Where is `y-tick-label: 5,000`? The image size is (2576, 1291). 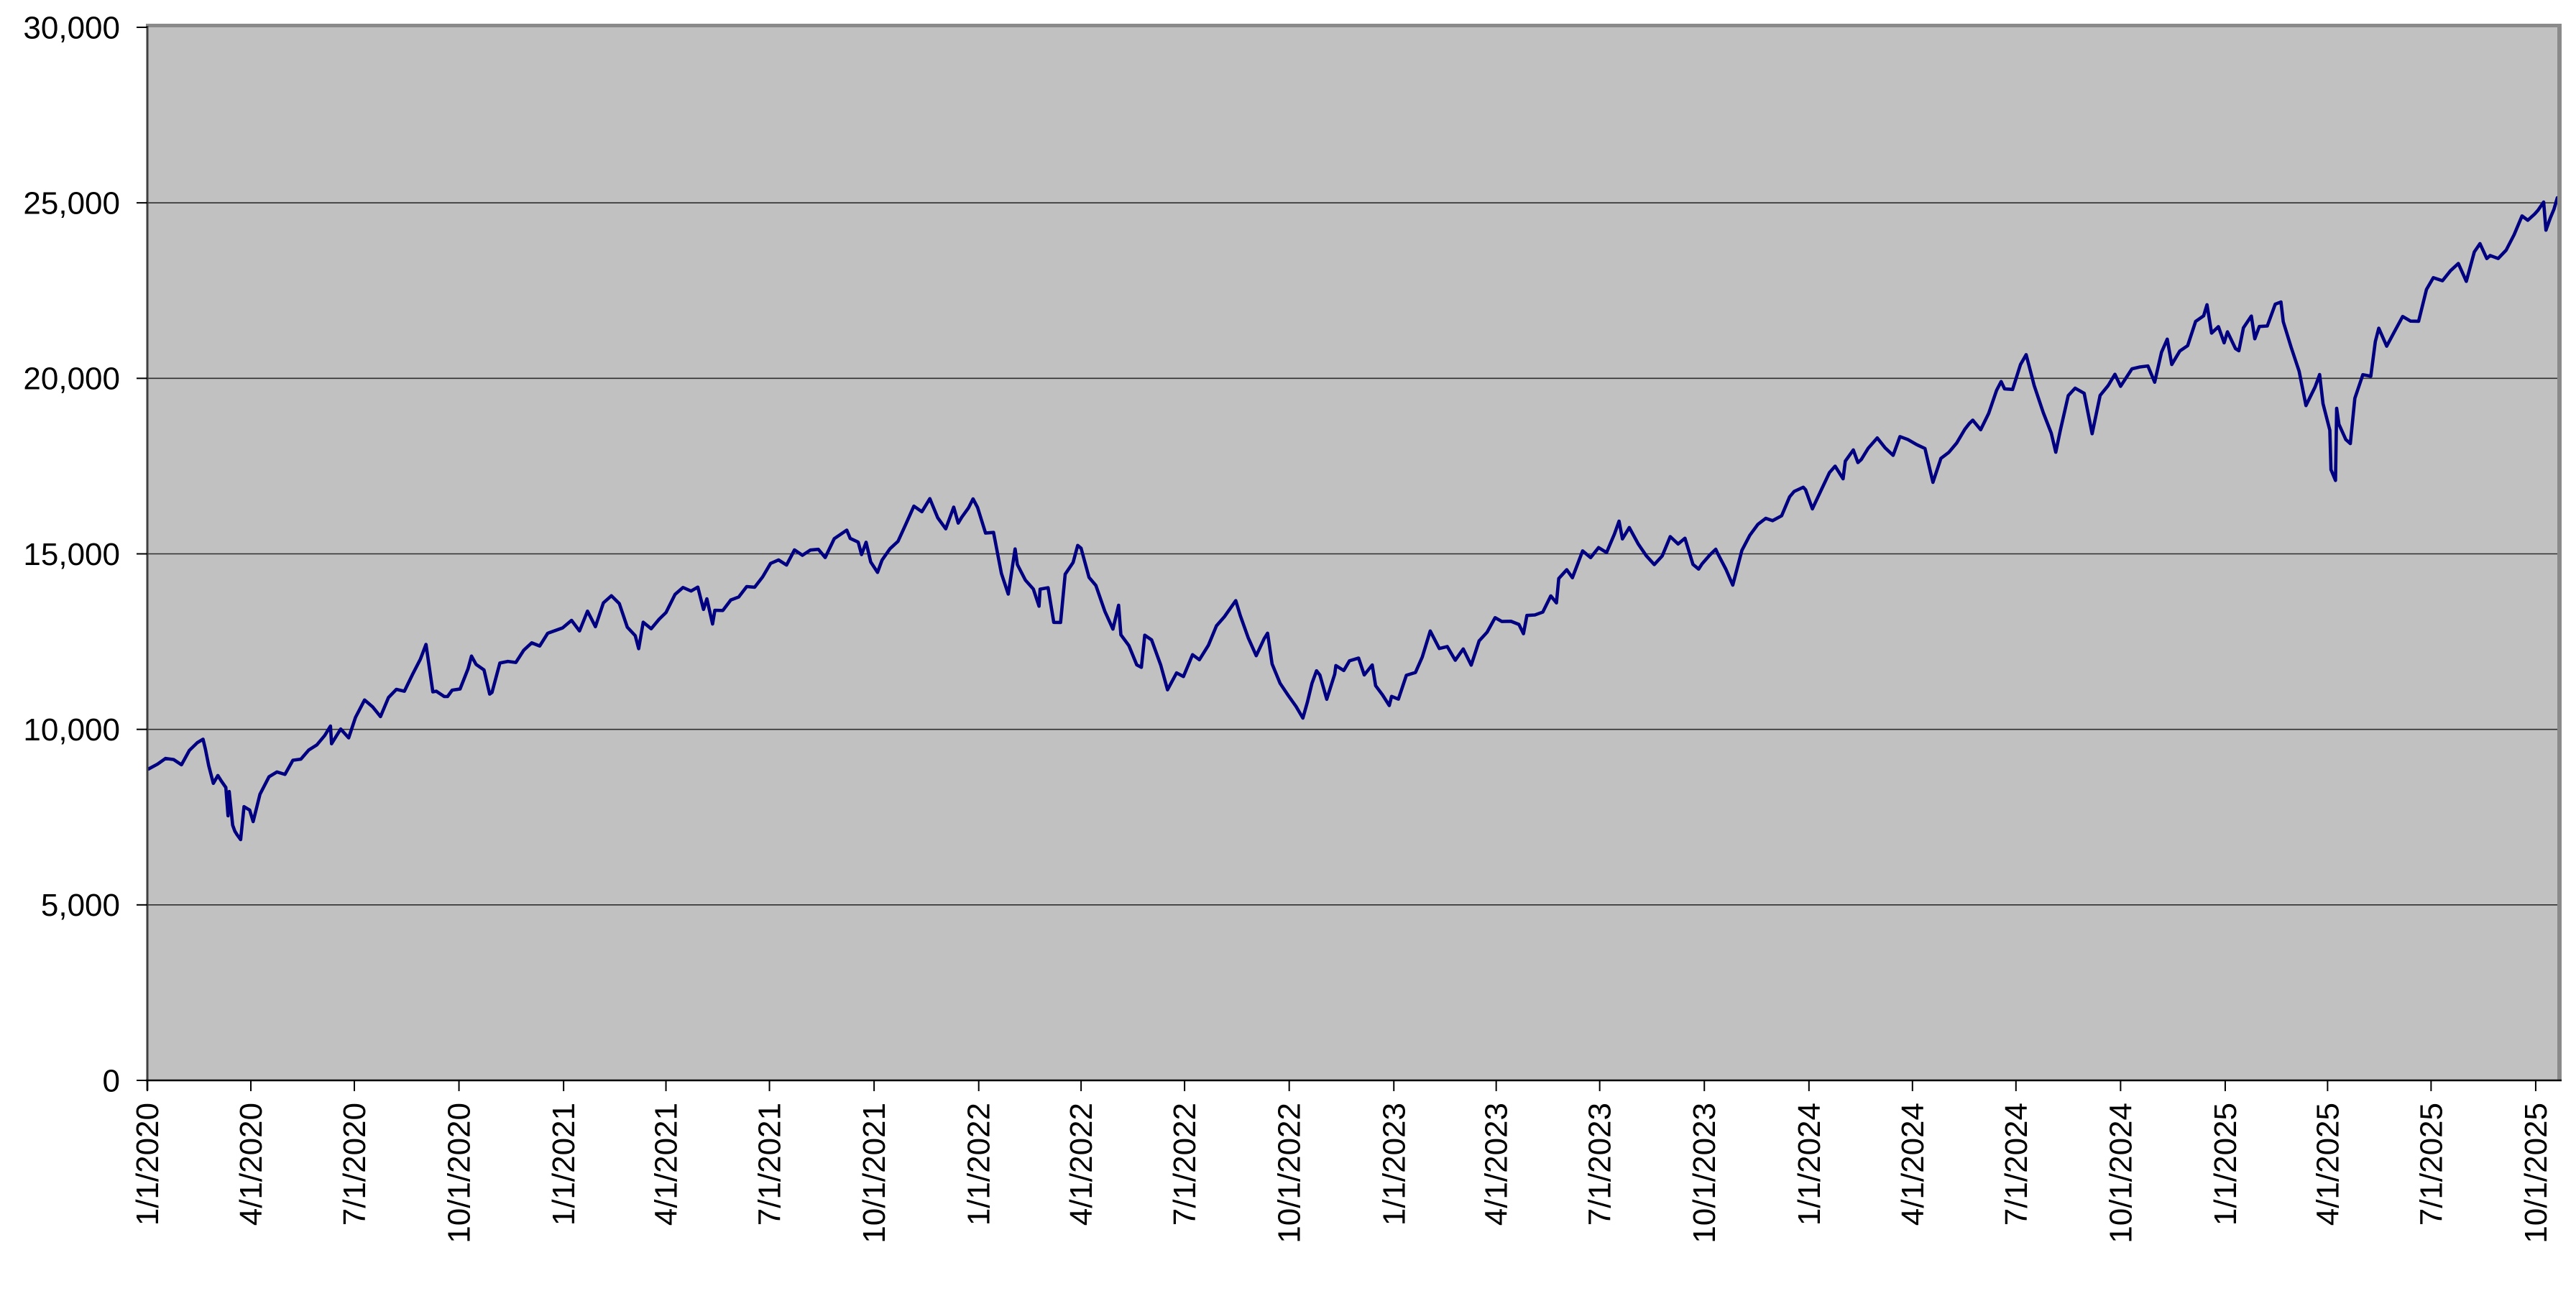
y-tick-label: 5,000 is located at coordinates (80, 906).